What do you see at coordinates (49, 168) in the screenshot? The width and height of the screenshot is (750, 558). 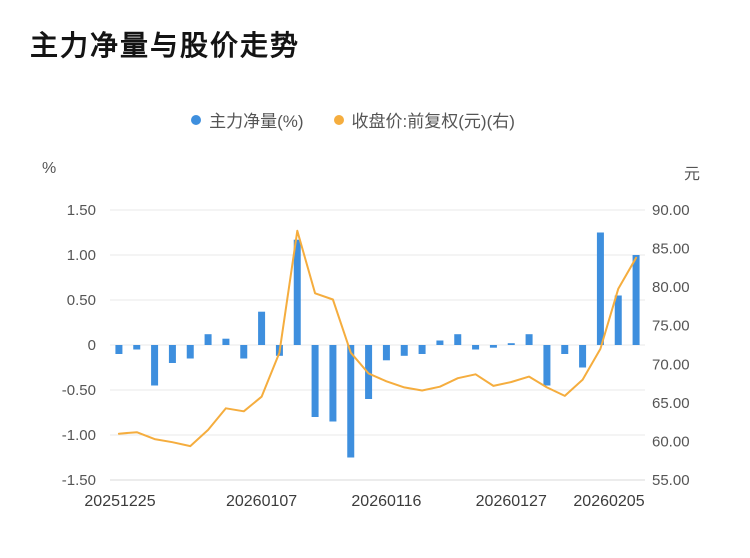 I see `left-axis-unit: %` at bounding box center [49, 168].